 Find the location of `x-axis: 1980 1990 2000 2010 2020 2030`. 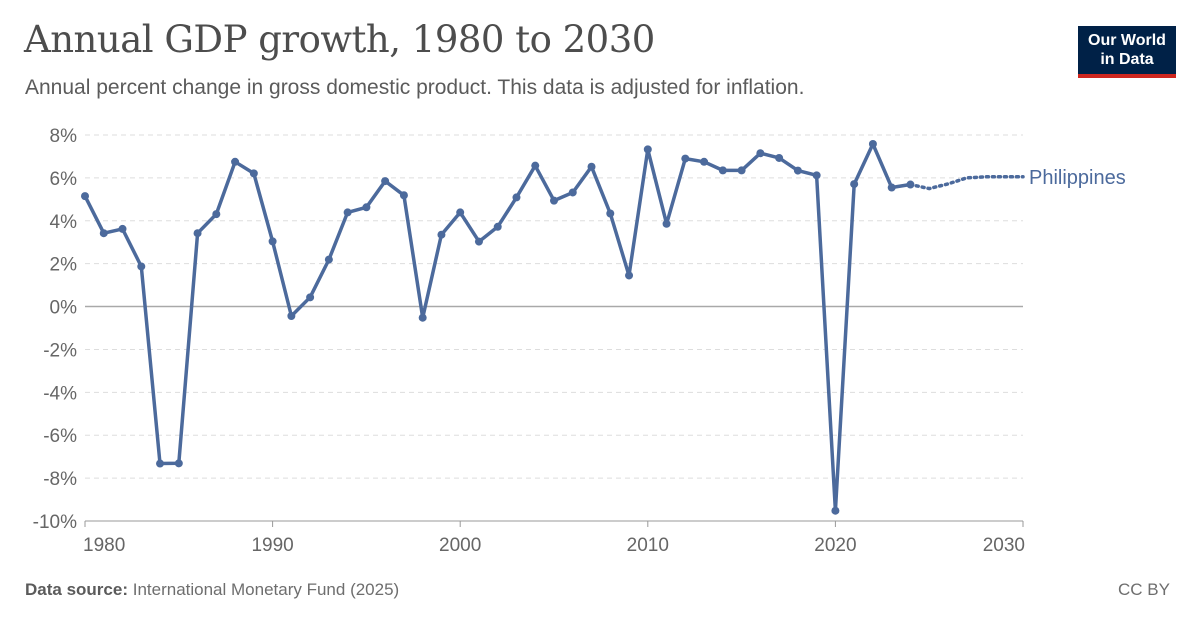

x-axis: 1980 1990 2000 2010 2020 2030 is located at coordinates (554, 538).